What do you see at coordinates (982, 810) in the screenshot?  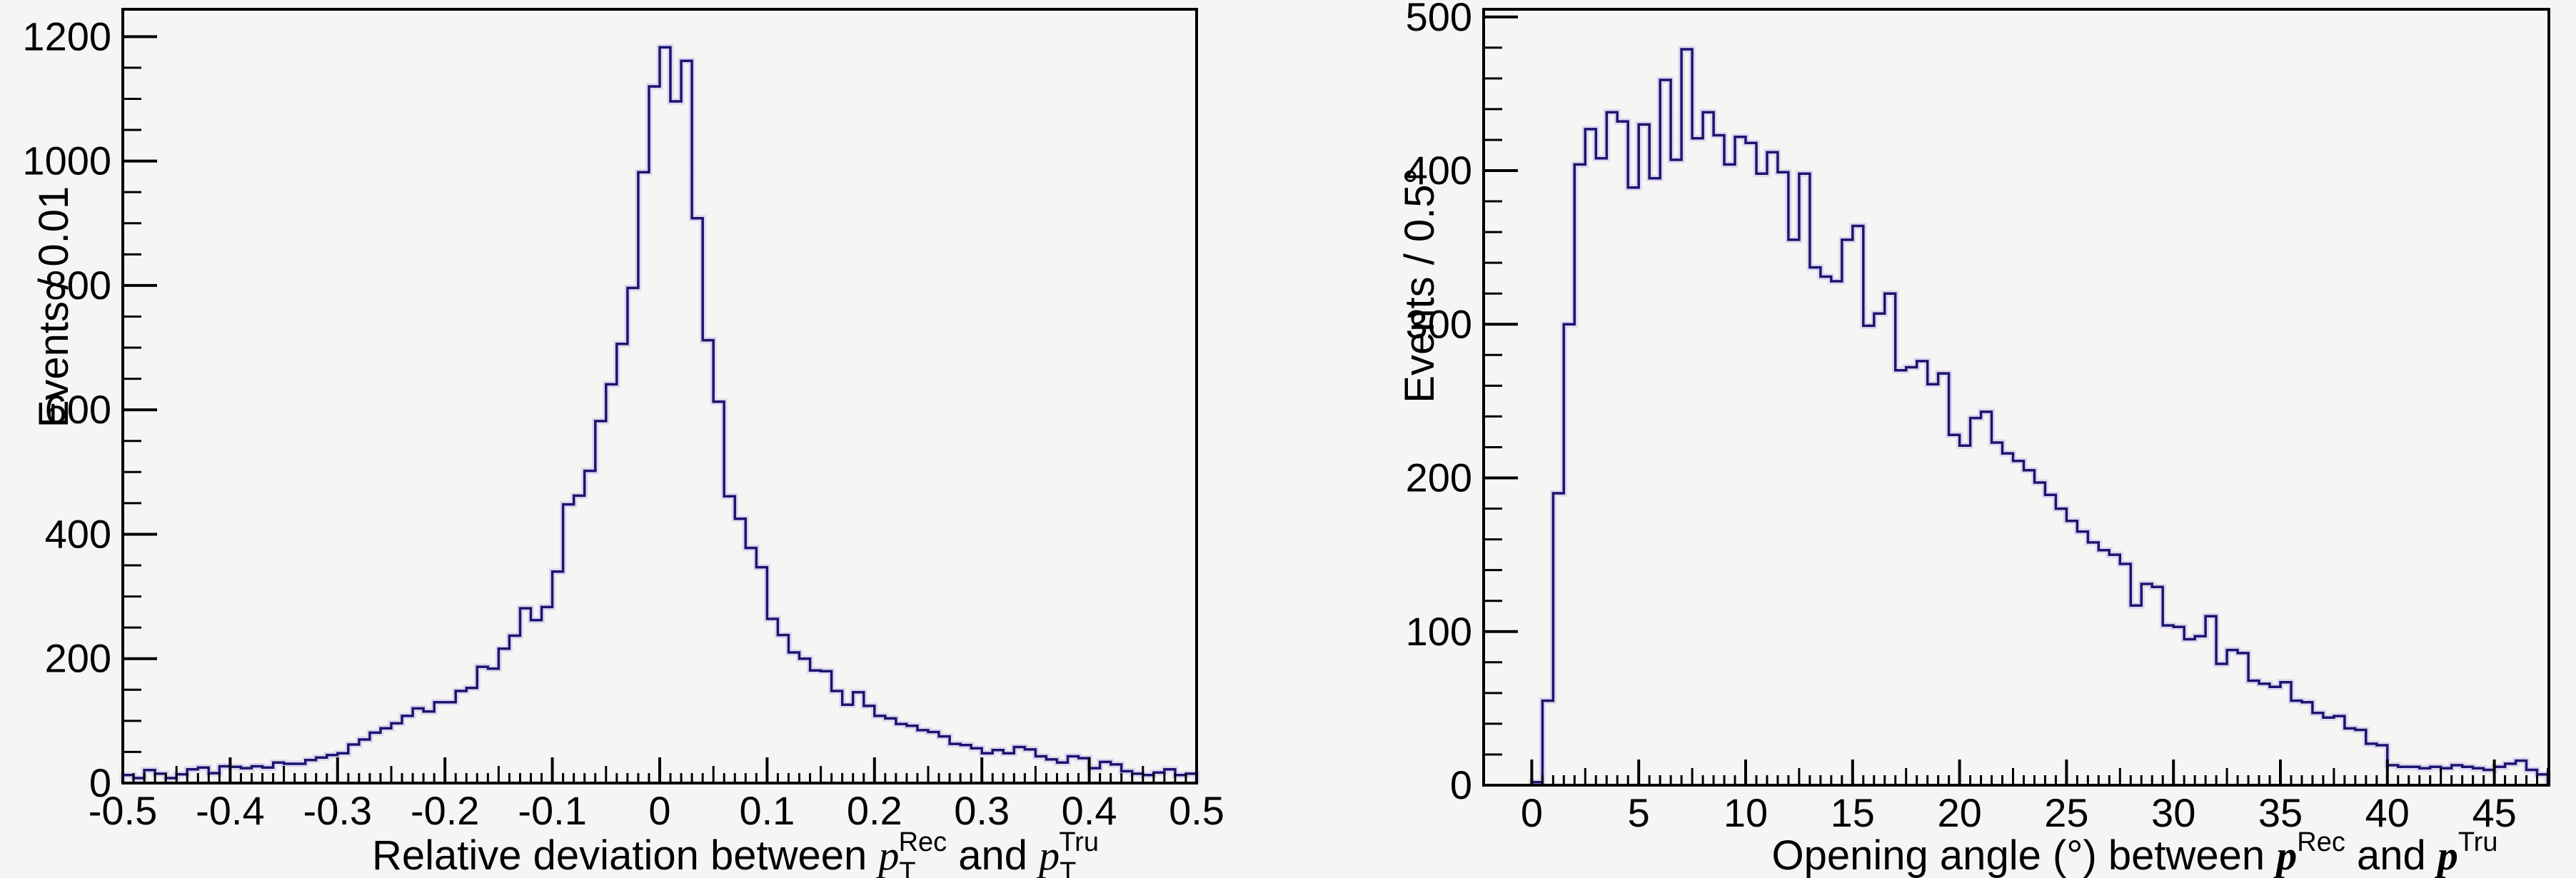 I see `x-tick-label: 0.3` at bounding box center [982, 810].